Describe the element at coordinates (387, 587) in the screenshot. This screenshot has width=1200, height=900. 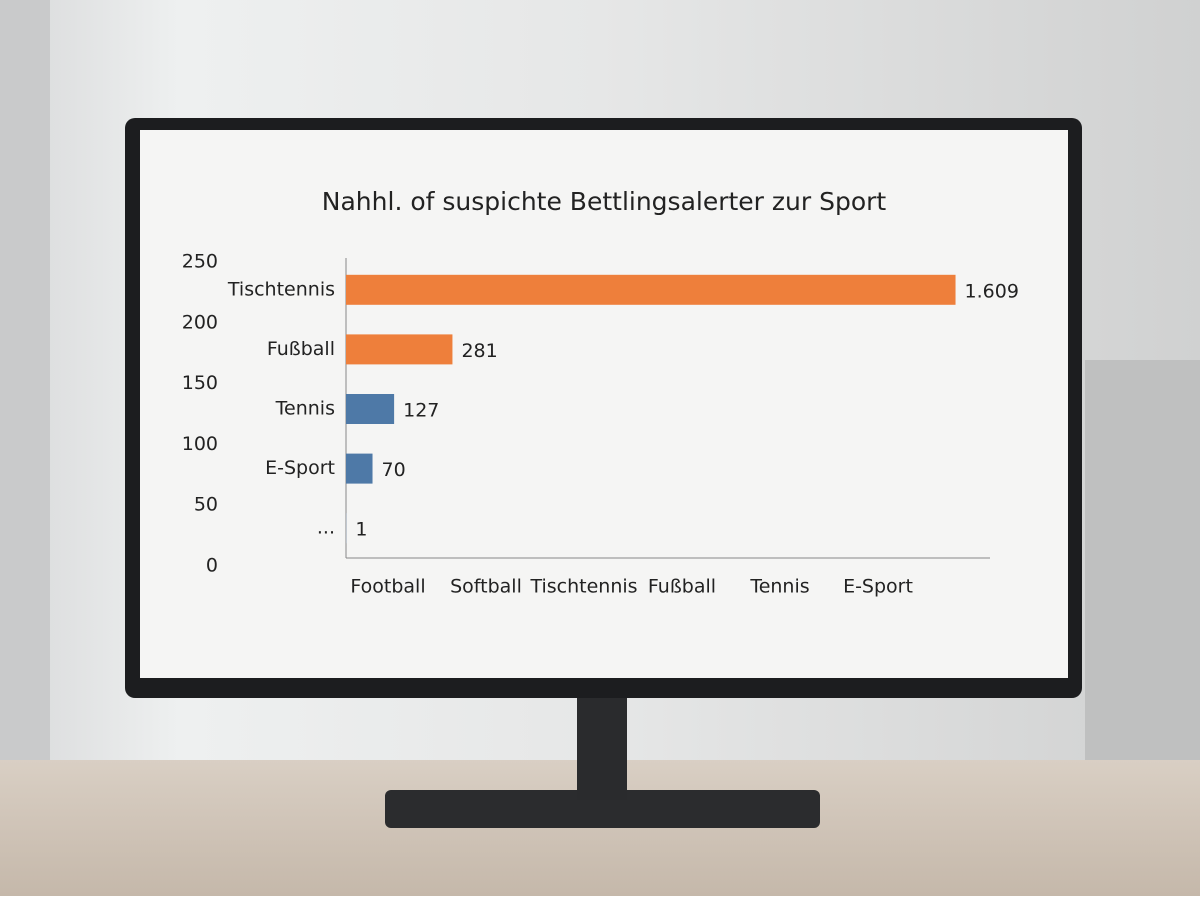
I see `x-label: Football` at that location.